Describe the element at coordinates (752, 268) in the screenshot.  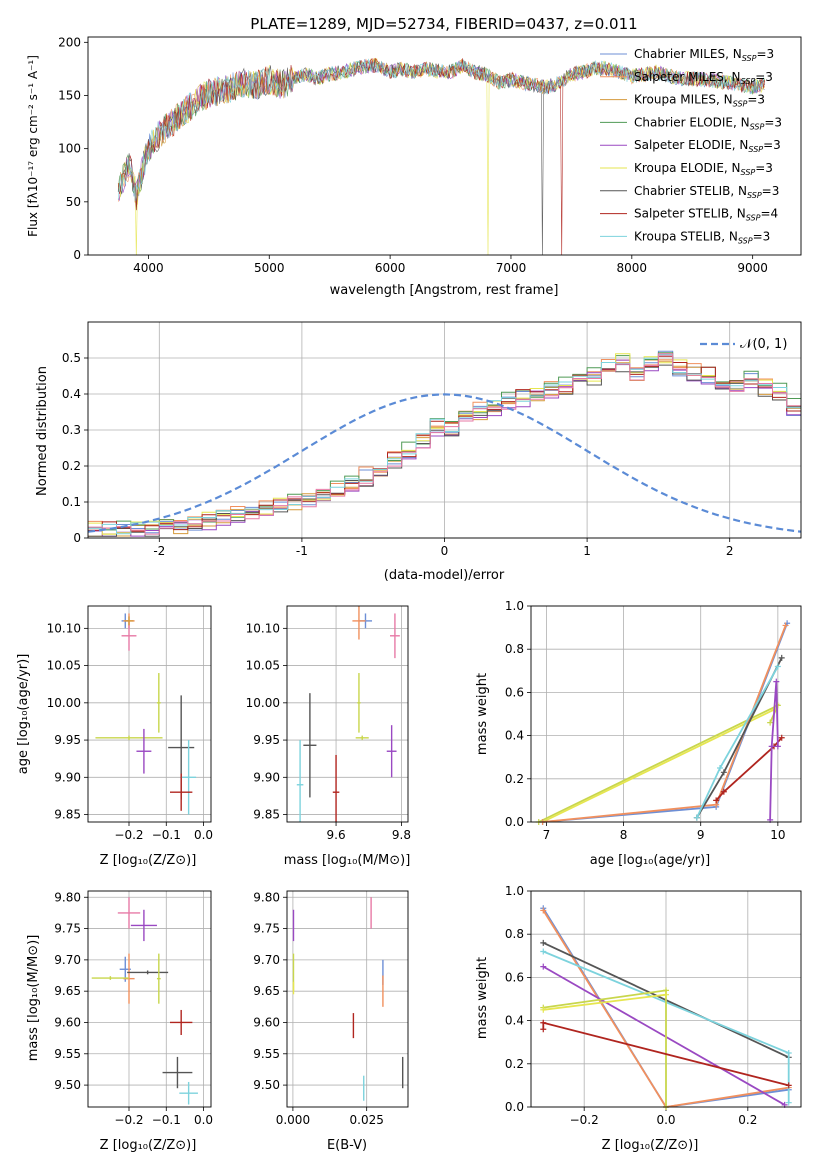
I see `x-tick-label: 9000` at that location.